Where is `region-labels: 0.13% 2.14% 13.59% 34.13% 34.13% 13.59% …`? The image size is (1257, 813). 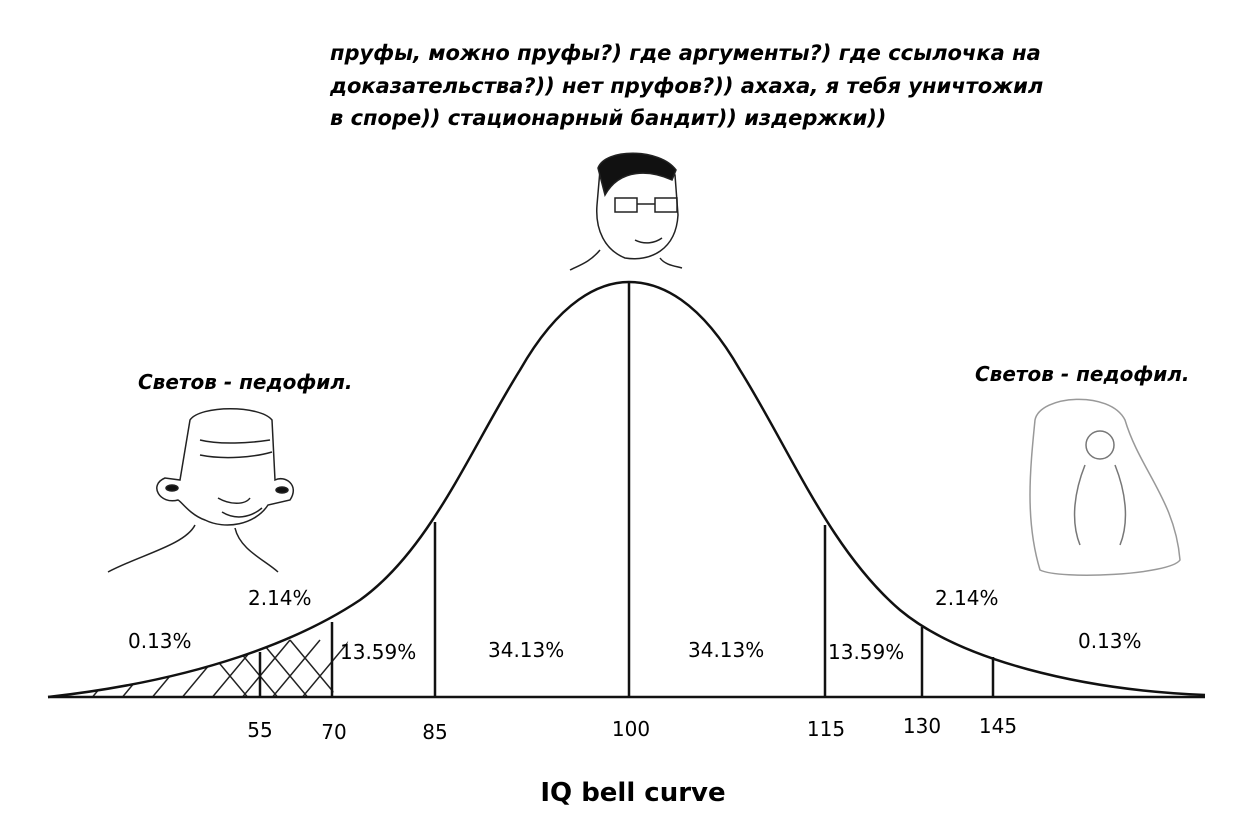 region-labels: 0.13% 2.14% 13.59% 34.13% 34.13% 13.59% … is located at coordinates (635, 625).